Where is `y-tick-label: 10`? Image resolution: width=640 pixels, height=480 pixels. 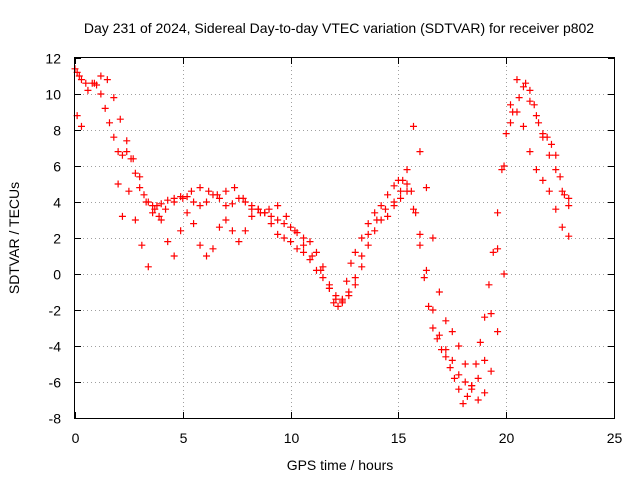
y-tick-label: 10 is located at coordinates (53, 95).